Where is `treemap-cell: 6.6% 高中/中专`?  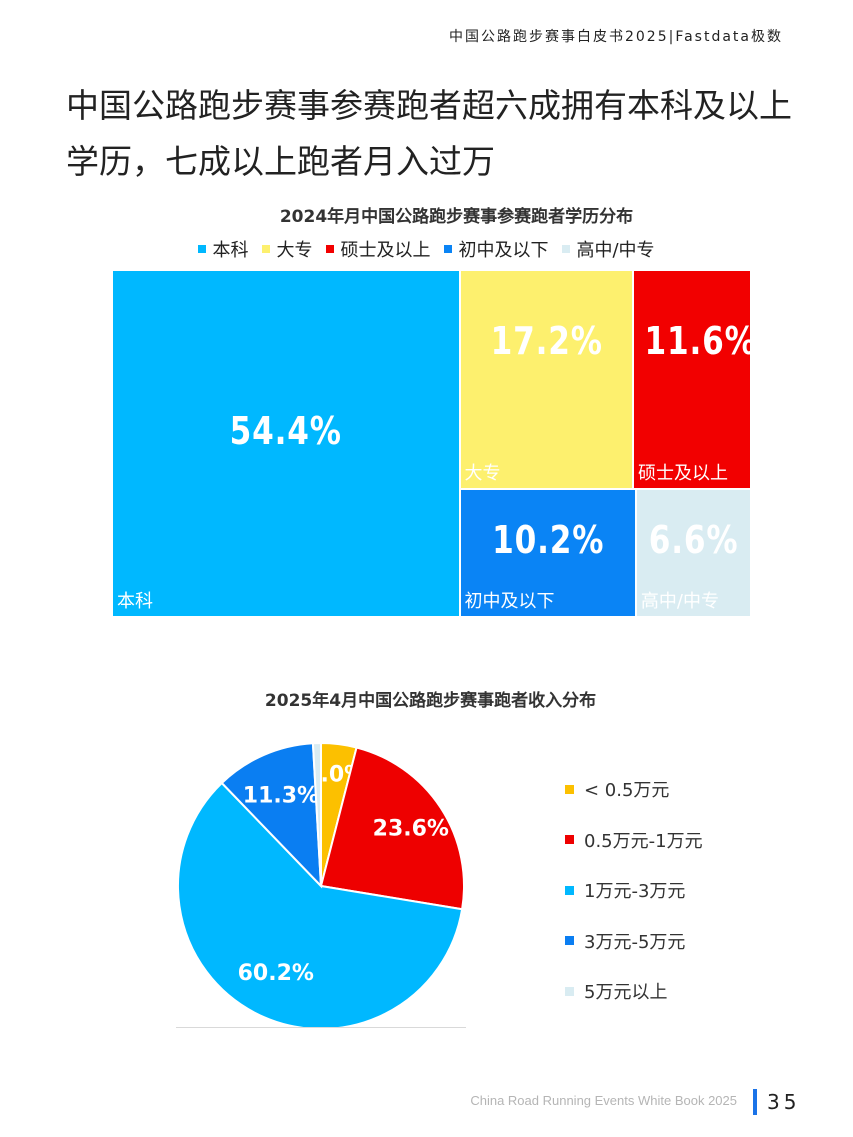 treemap-cell: 6.6% 高中/中专 is located at coordinates (693, 552).